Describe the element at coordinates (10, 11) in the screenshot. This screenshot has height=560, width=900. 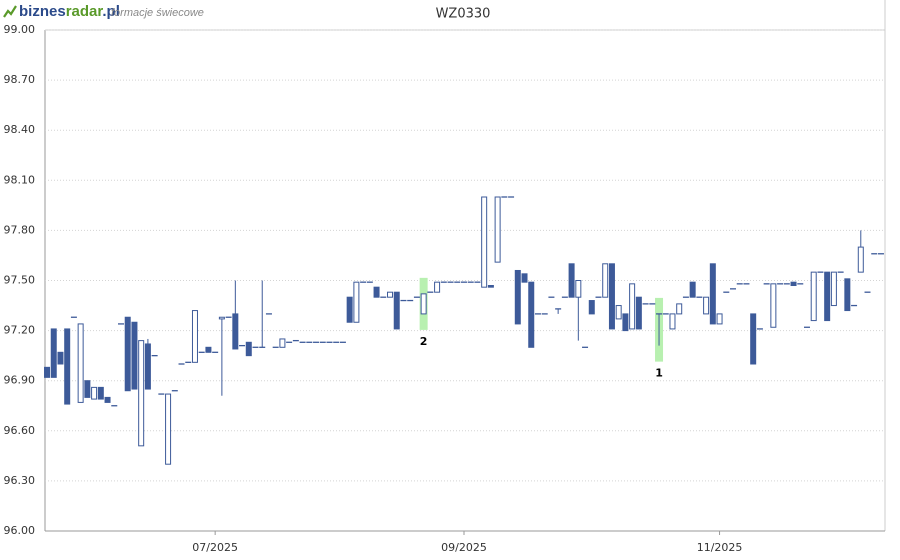
I see `logo-icon` at that location.